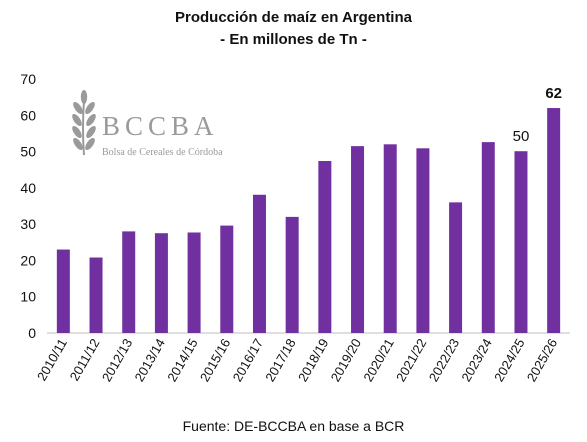 This screenshot has width=587, height=442. Describe the element at coordinates (553, 93) in the screenshot. I see `data-label: 62` at that location.